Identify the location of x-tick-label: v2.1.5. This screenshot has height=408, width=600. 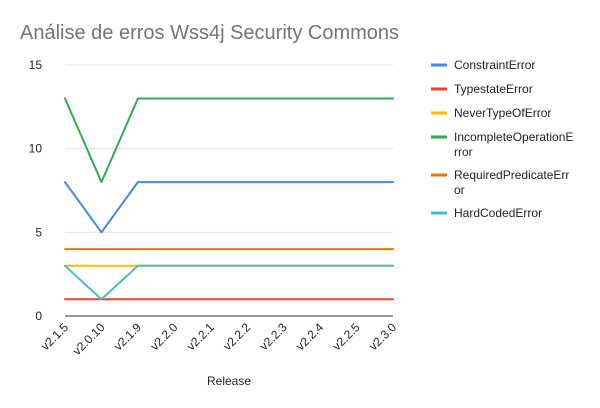
(54, 336).